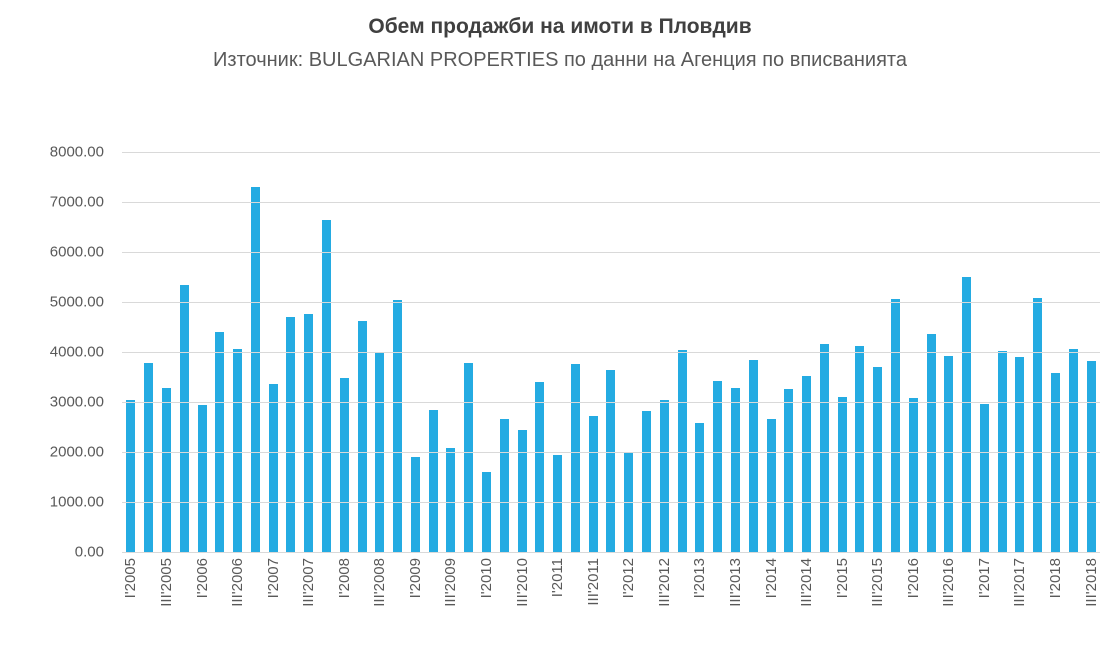 The height and width of the screenshot is (664, 1120). What do you see at coordinates (985, 608) in the screenshot?
I see `x-tick-slot: I'2017` at bounding box center [985, 608].